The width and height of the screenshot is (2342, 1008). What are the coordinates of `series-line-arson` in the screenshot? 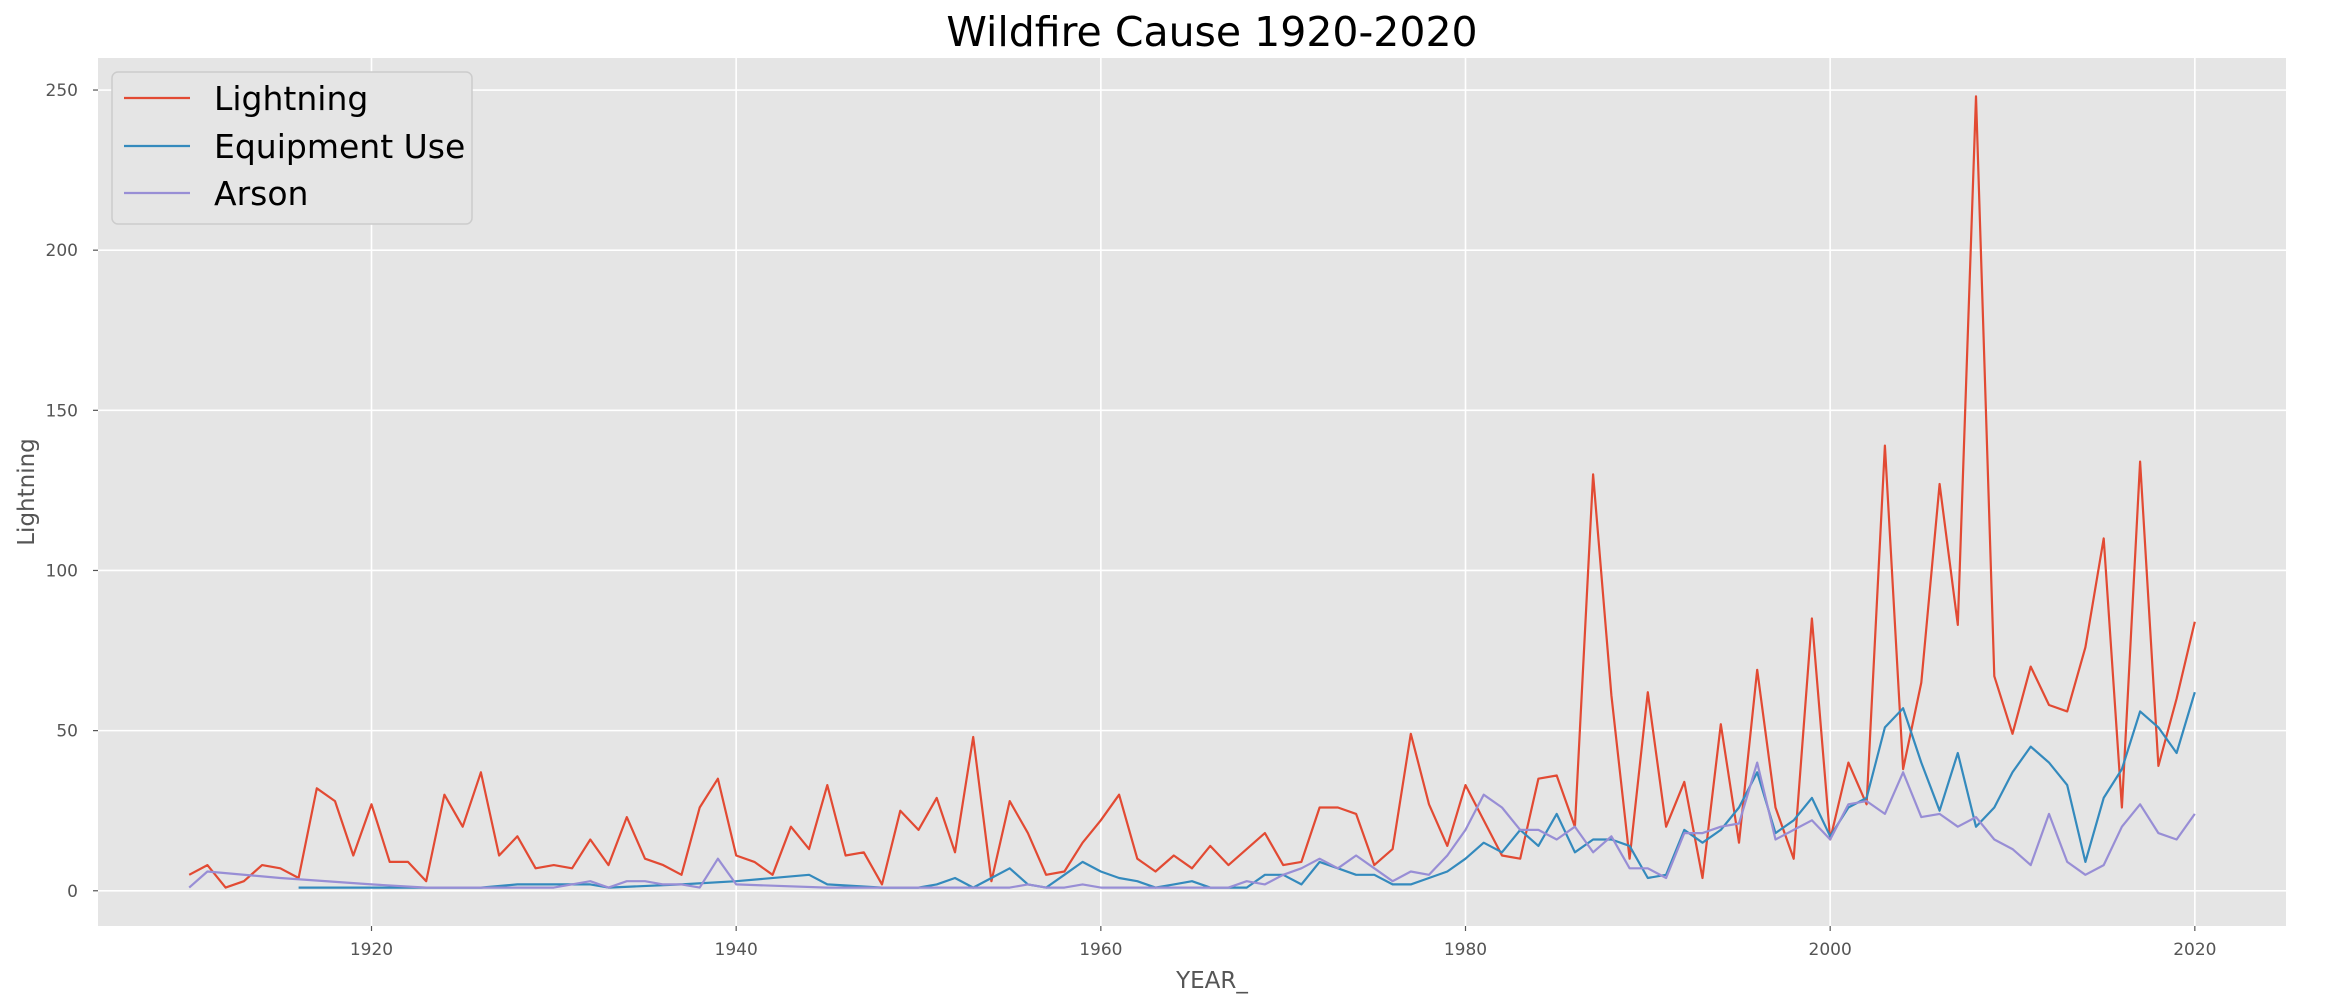 It's located at (1192, 825).